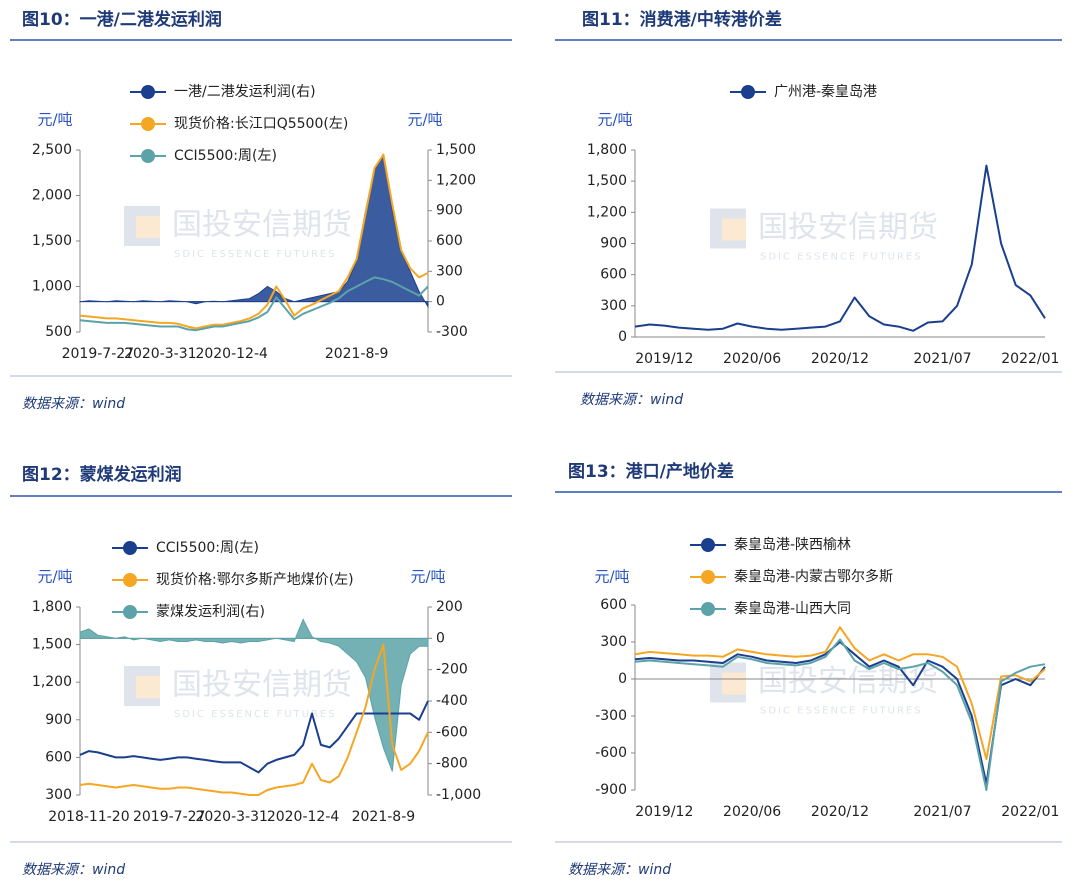 Image resolution: width=1080 pixels, height=889 pixels. I want to click on y2-tick-label: -200, so click(452, 670).